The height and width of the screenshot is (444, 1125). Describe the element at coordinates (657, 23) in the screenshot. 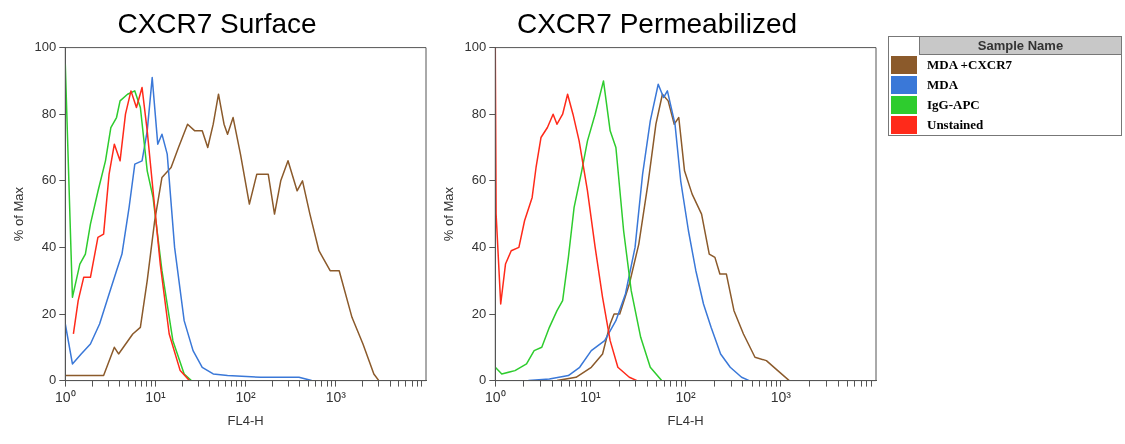

I see `chart-title: CXCR7 Permeabilized` at that location.